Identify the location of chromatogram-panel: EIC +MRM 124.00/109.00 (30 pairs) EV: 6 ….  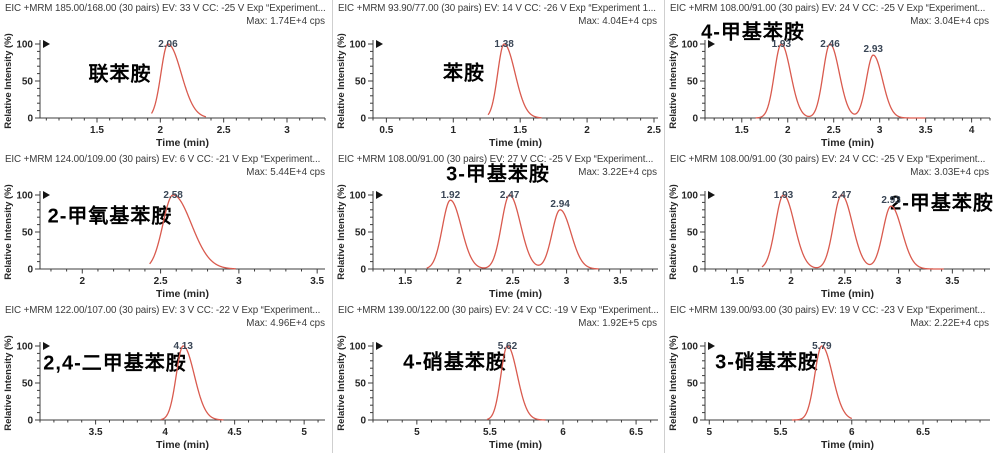
(166, 226).